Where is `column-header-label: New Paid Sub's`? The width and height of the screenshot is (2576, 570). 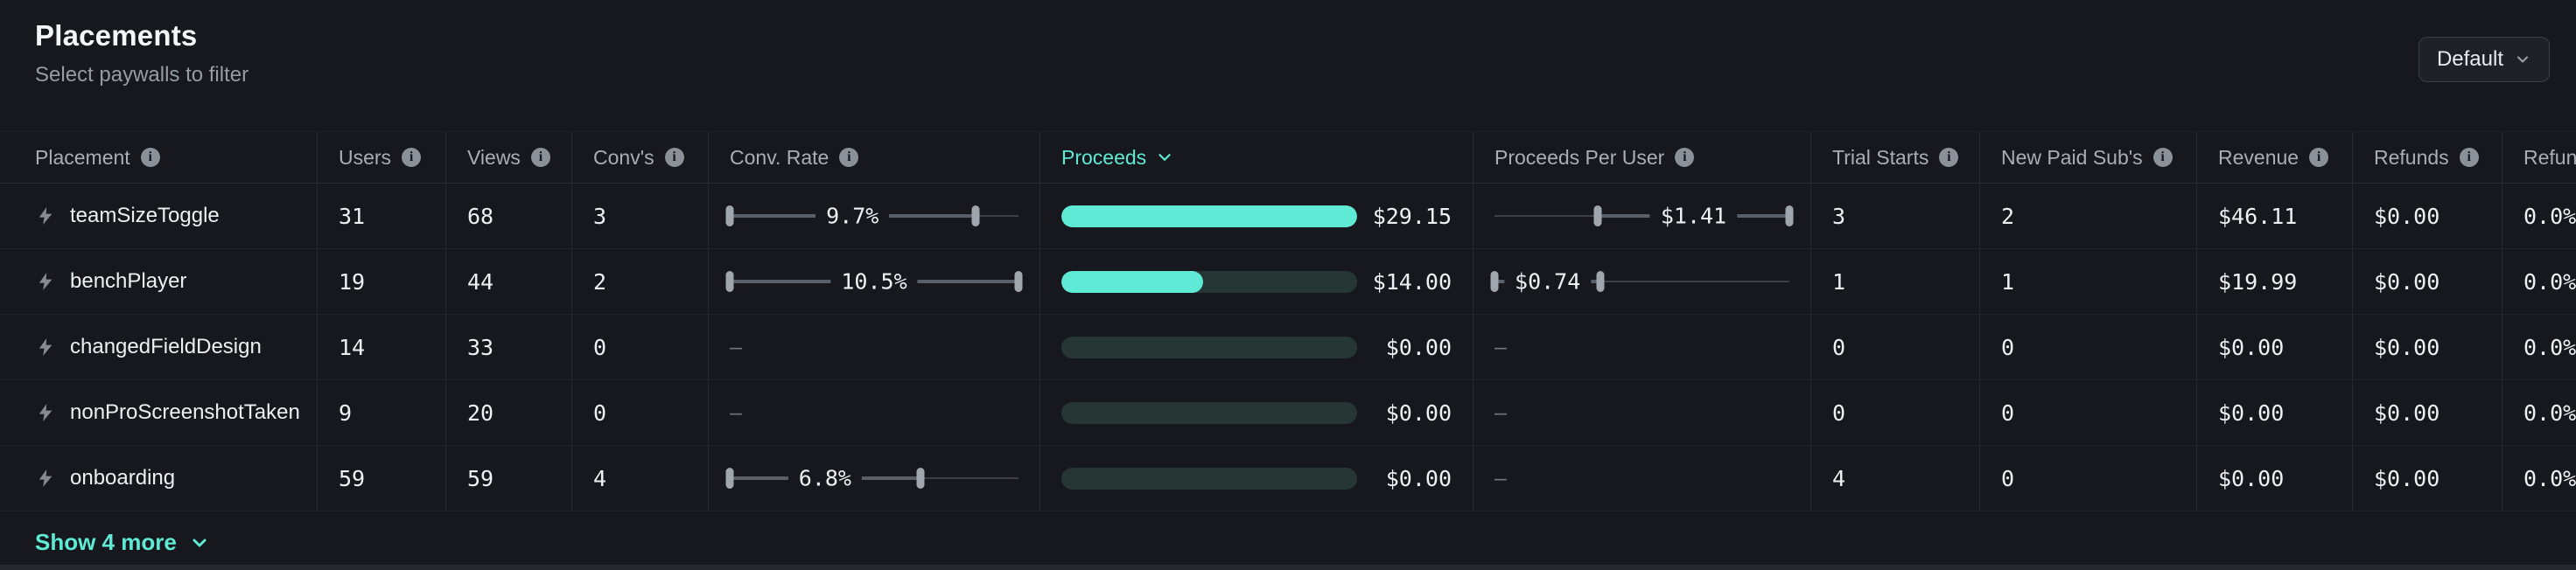 column-header-label: New Paid Sub's is located at coordinates (2072, 157).